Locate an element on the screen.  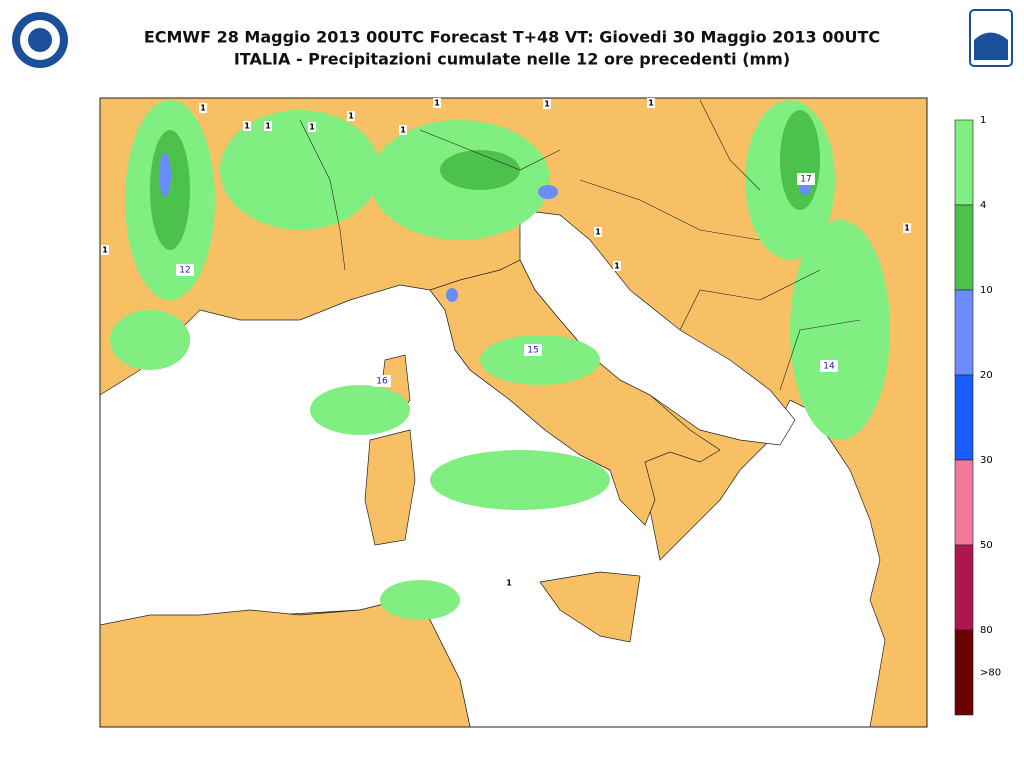
map-value-label: 16 is located at coordinates (382, 382).